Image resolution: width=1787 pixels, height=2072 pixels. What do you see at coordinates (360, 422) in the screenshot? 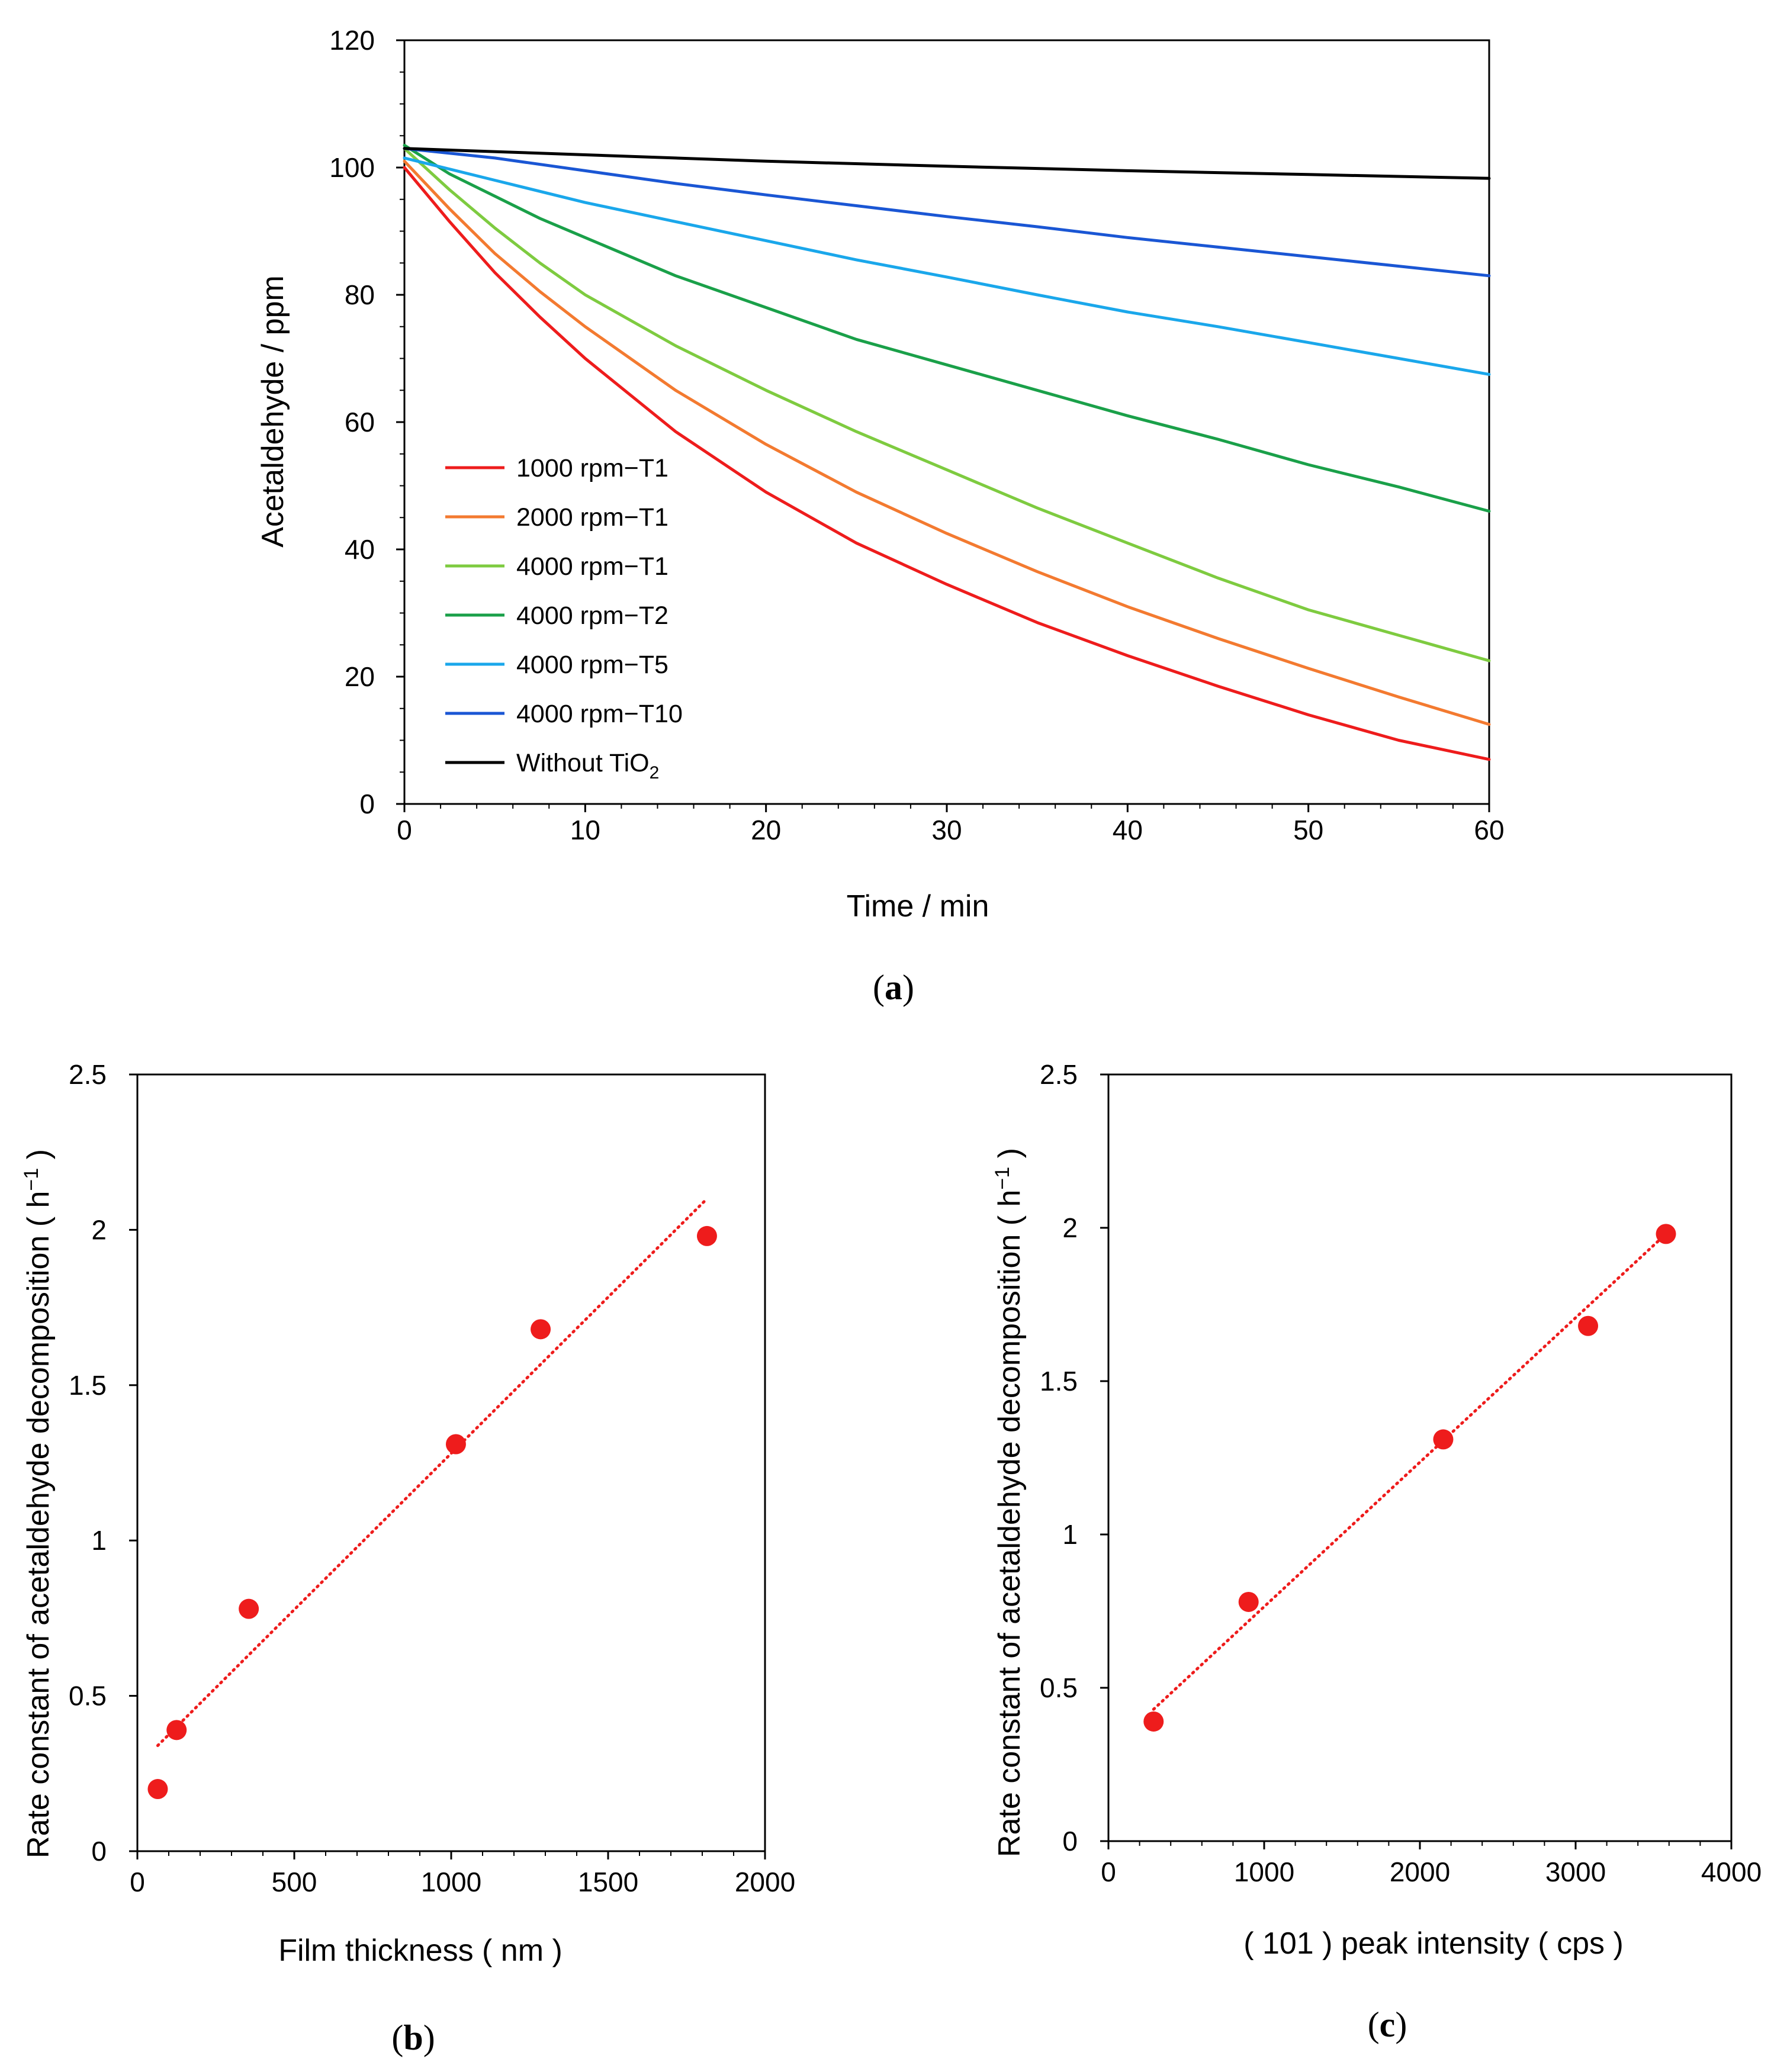
I see `panel-a-y-tick-label: 60` at bounding box center [360, 422].